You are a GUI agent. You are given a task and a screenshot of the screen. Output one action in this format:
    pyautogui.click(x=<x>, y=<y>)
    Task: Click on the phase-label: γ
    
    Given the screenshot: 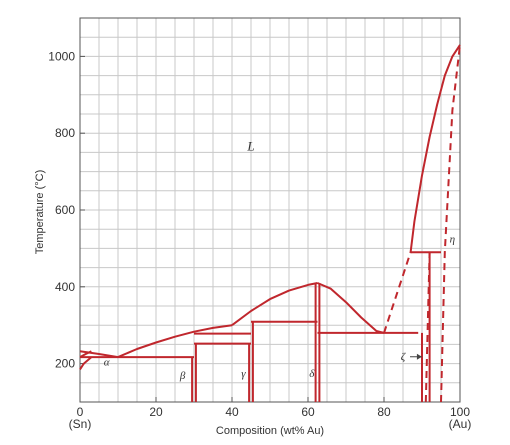 What is the action you would take?
    pyautogui.click(x=243, y=374)
    